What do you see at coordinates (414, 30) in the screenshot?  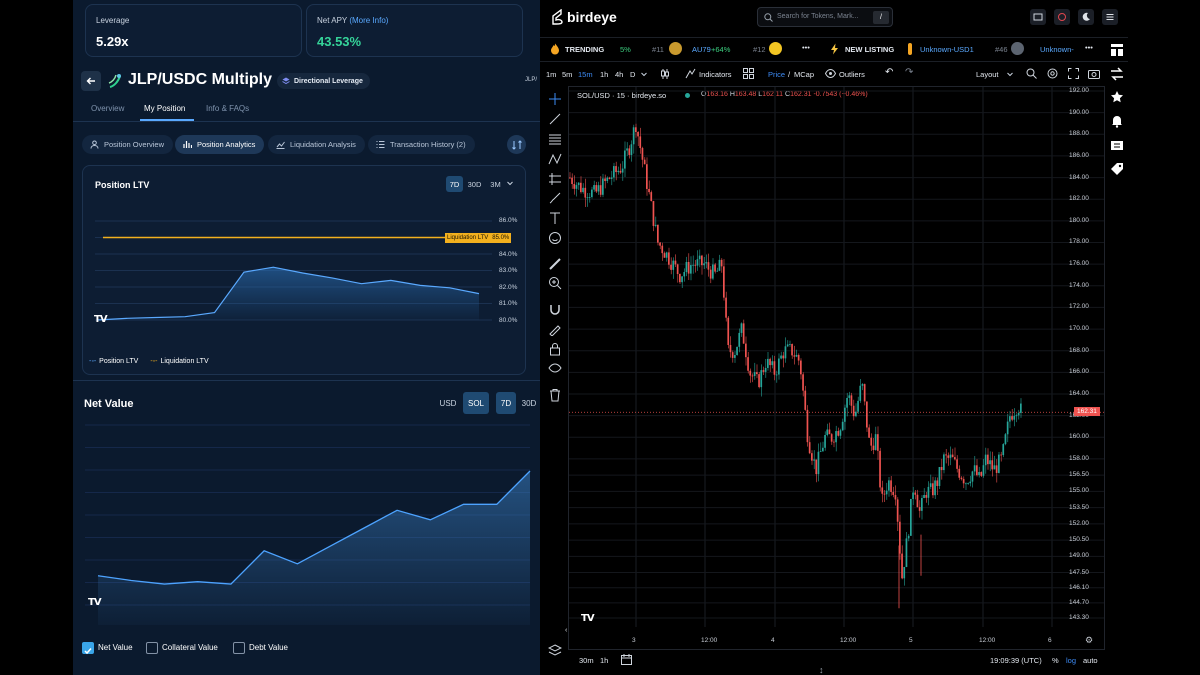 I see `apy-card: Net APY (More Info) 43.53%` at bounding box center [414, 30].